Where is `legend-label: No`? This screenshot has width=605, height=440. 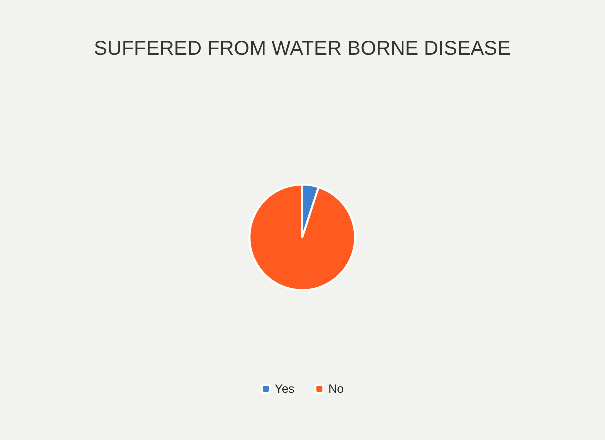 legend-label: No is located at coordinates (336, 389).